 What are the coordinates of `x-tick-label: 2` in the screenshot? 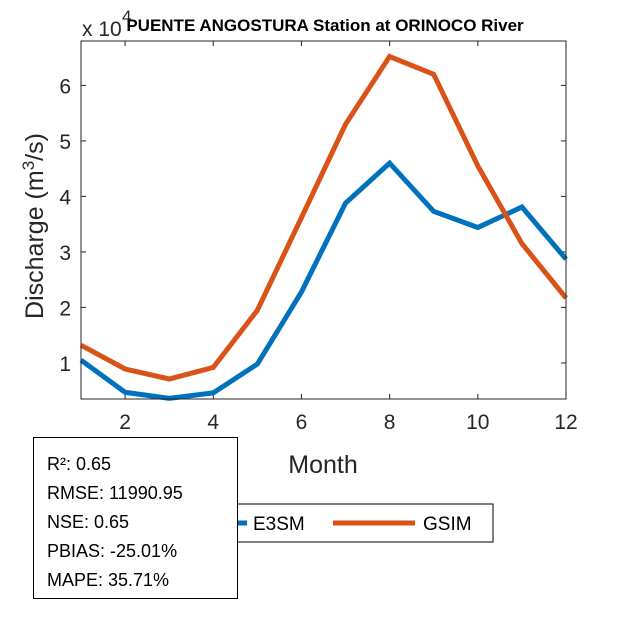 It's located at (125, 422).